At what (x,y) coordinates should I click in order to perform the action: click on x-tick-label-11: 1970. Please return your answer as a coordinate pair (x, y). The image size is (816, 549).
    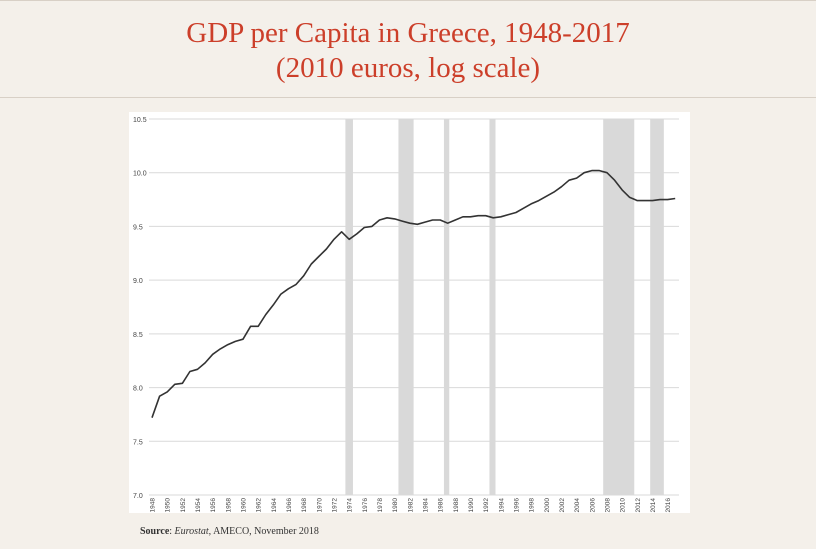
    Looking at the image, I should click on (319, 505).